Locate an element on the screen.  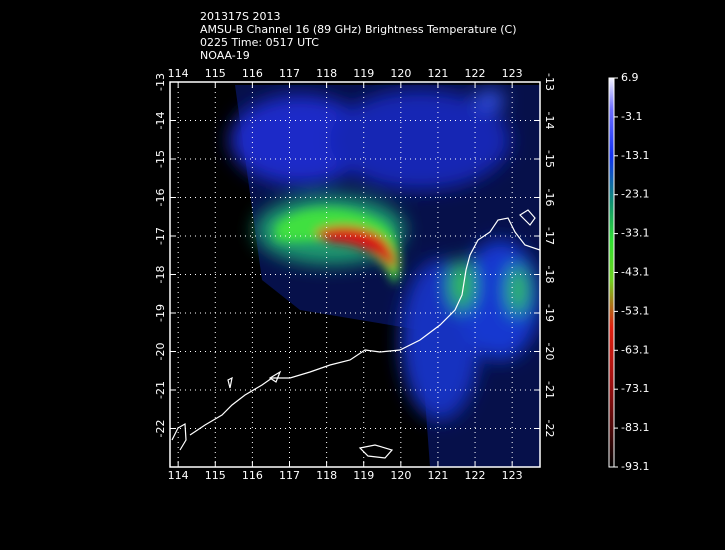
lon-label-bottom: 122 is located at coordinates (475, 475).